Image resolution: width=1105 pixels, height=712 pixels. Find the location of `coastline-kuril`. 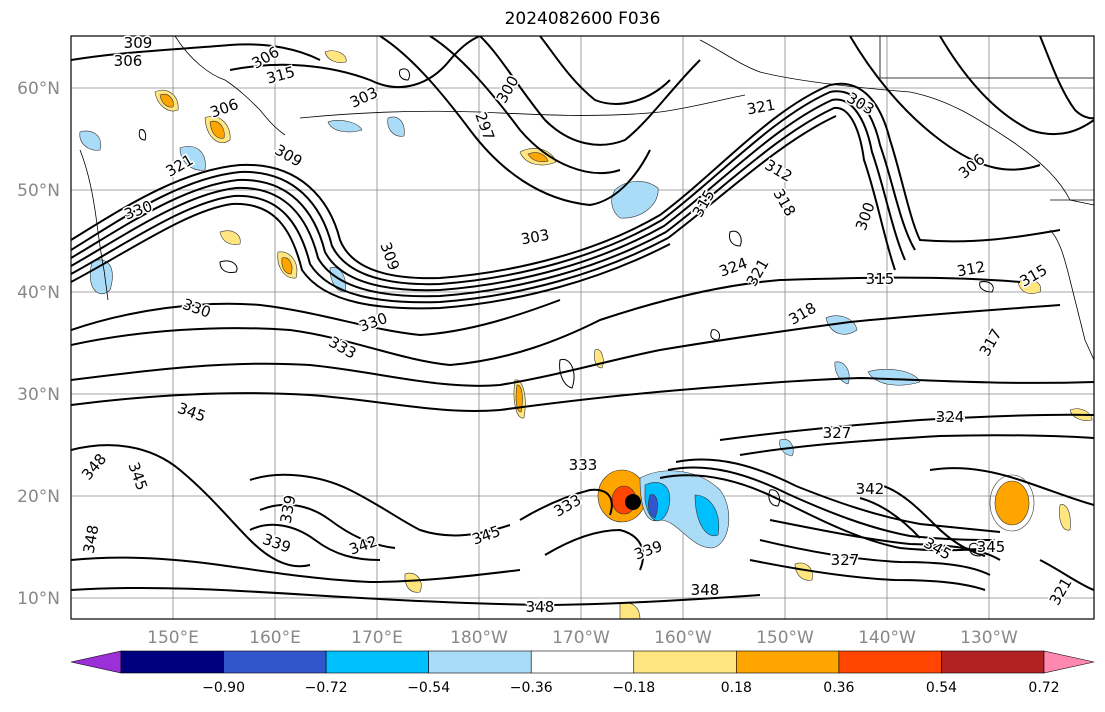

coastline-kuril is located at coordinates (94, 225).